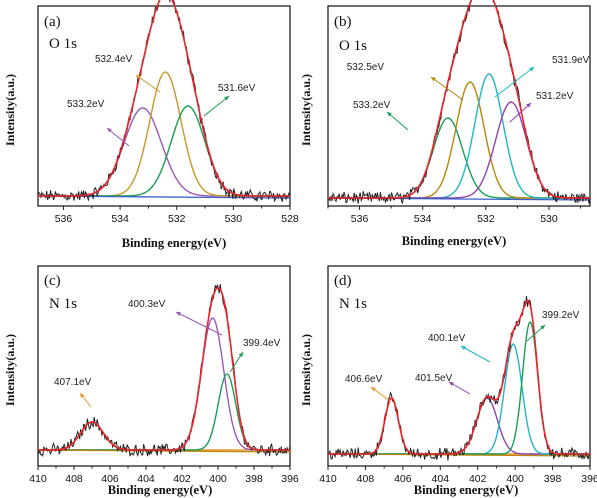 This screenshot has height=498, width=597. What do you see at coordinates (164, 451) in the screenshot?
I see `background-baseline` at bounding box center [164, 451].